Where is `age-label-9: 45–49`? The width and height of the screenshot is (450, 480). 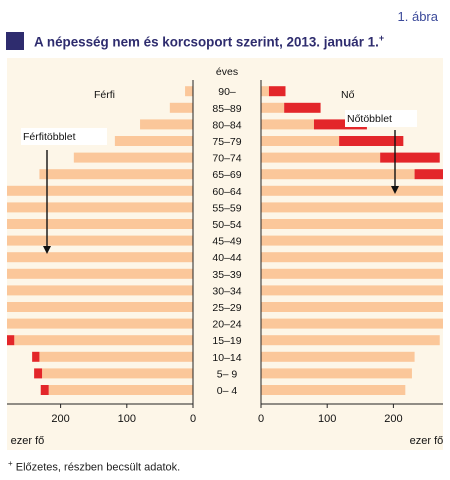 age-label-9: 45–49 is located at coordinates (226, 242).